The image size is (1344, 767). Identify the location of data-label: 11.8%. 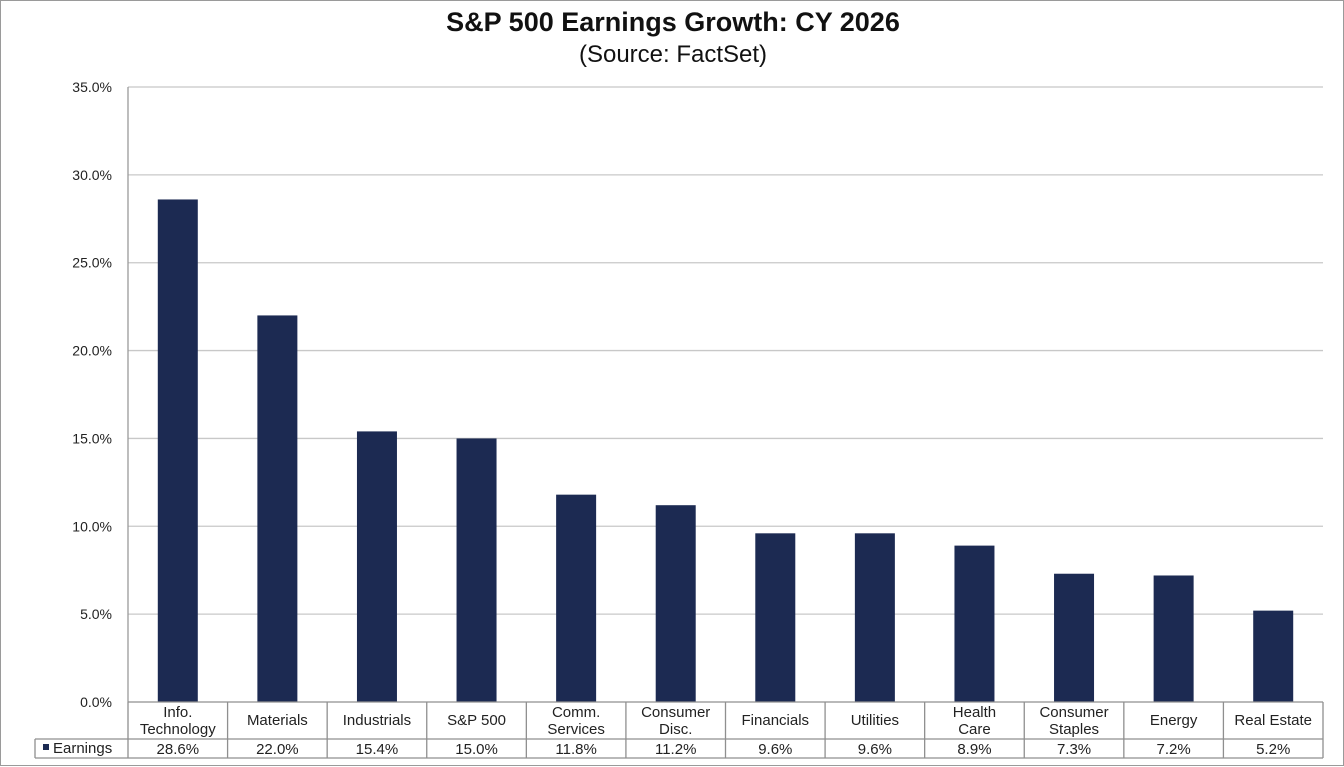
(575, 749).